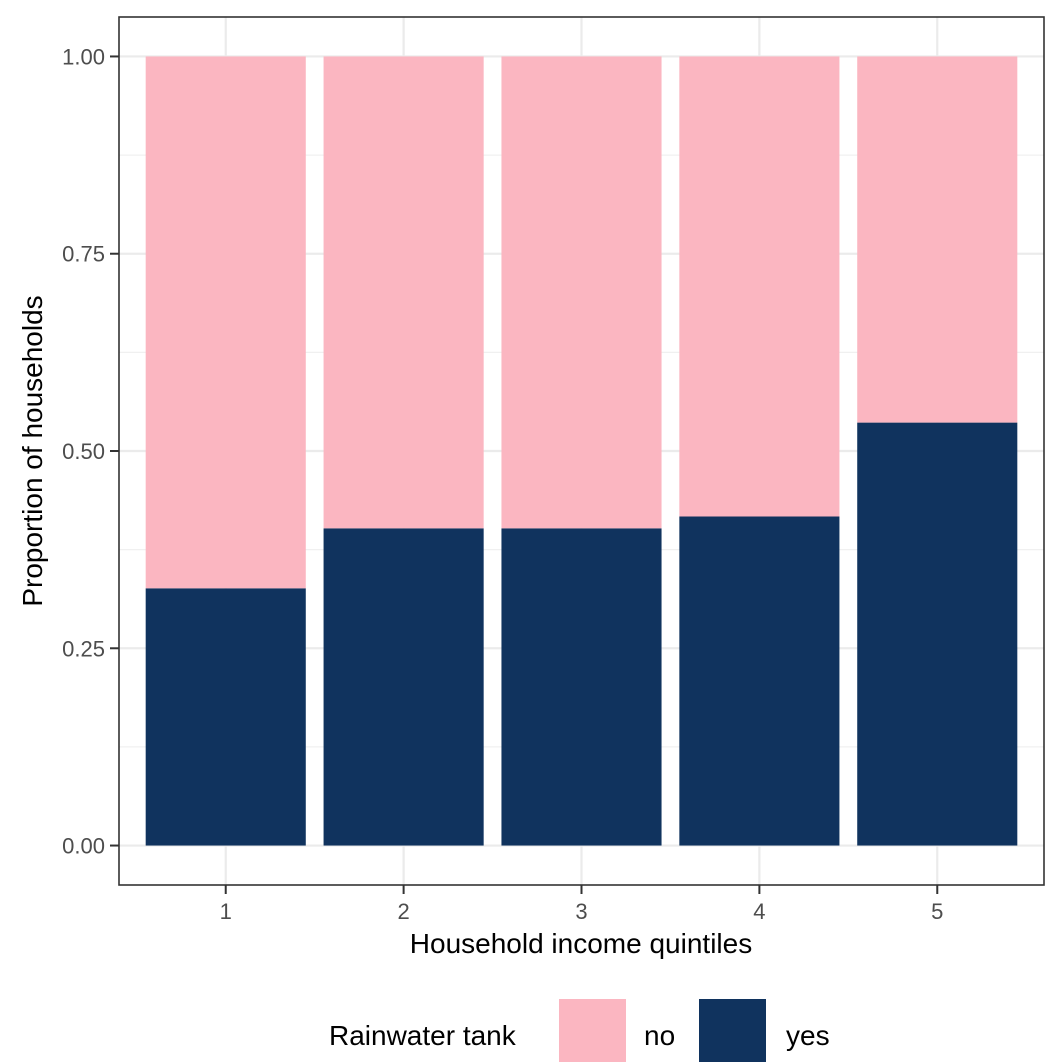 The width and height of the screenshot is (1062, 1062). Describe the element at coordinates (83, 451) in the screenshot. I see `y-tick-label: 0.50` at that location.